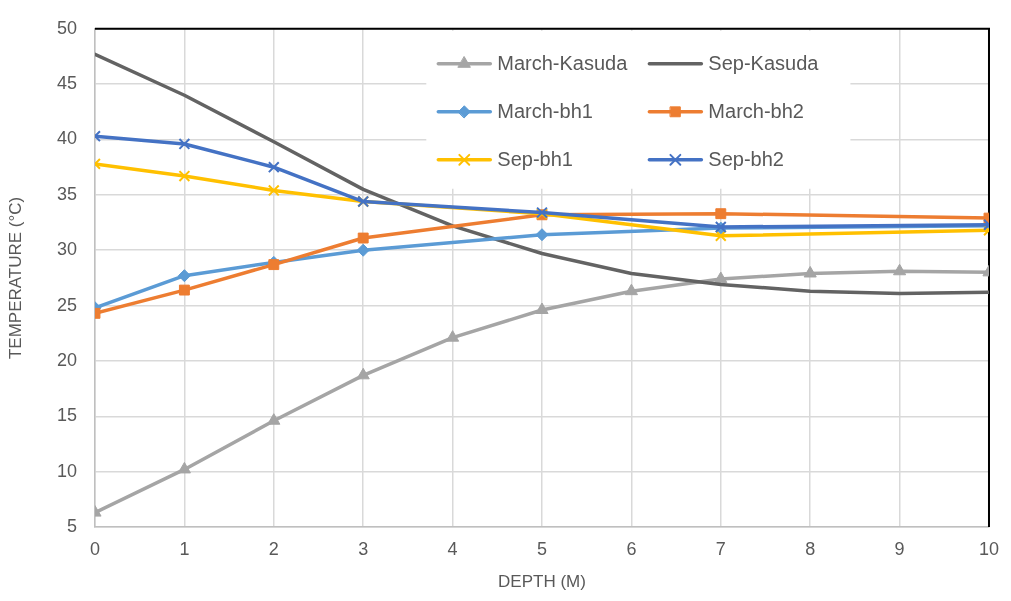  What do you see at coordinates (66, 249) in the screenshot?
I see `y-tick-label: 30` at bounding box center [66, 249].